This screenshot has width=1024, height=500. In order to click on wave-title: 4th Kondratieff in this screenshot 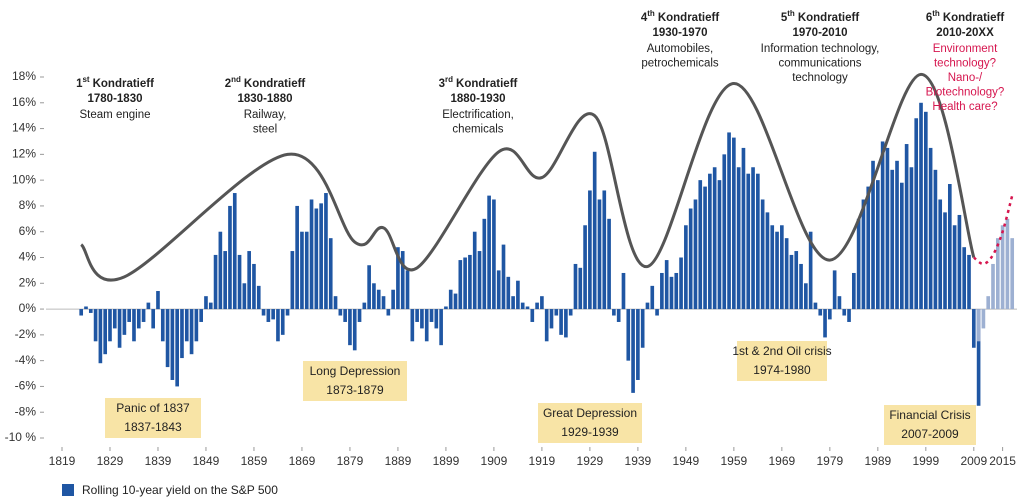, I will do `click(680, 16)`.